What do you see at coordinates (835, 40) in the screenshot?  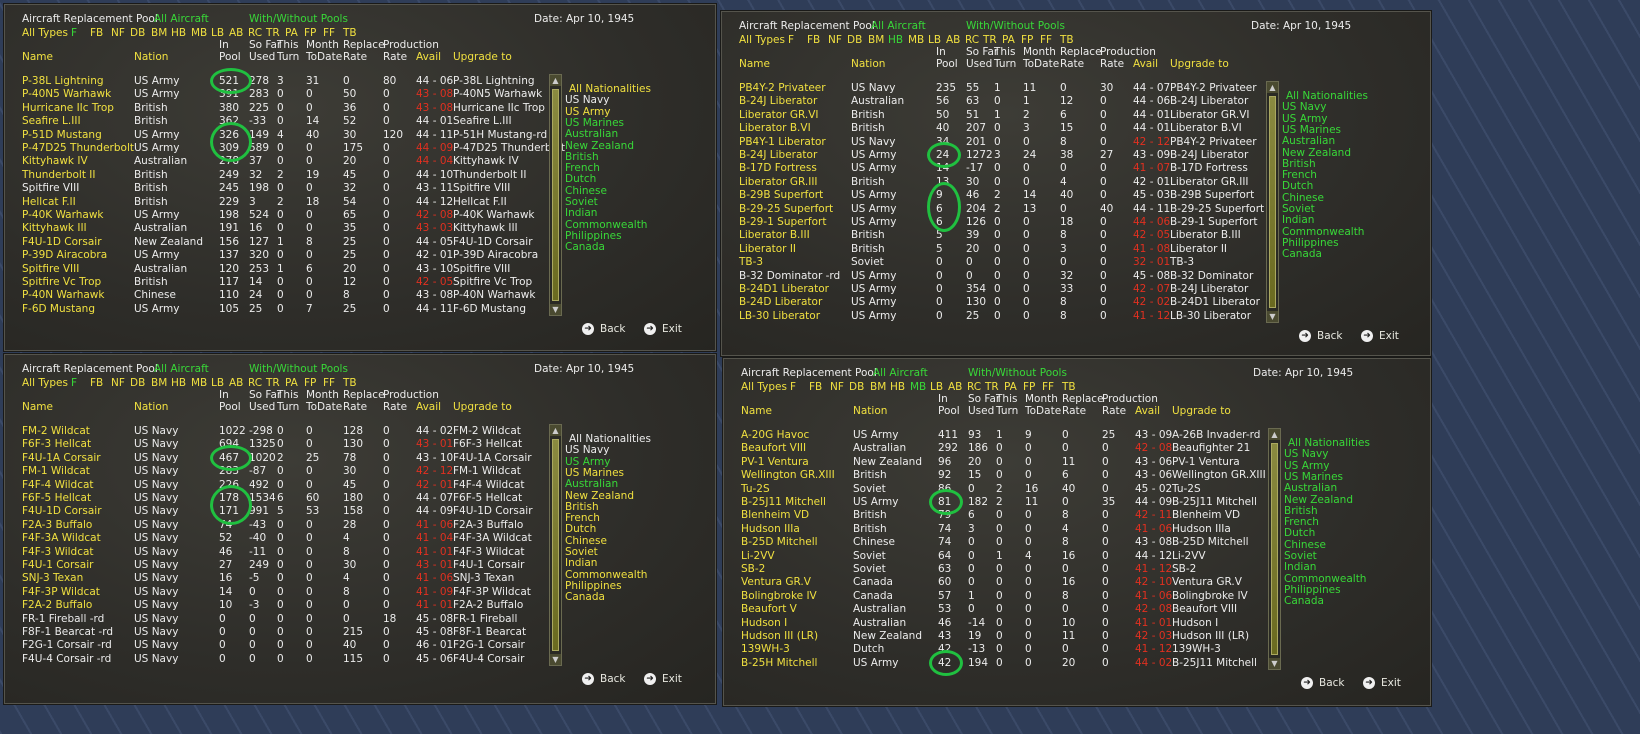 I see `type-filter-nf: NF` at bounding box center [835, 40].